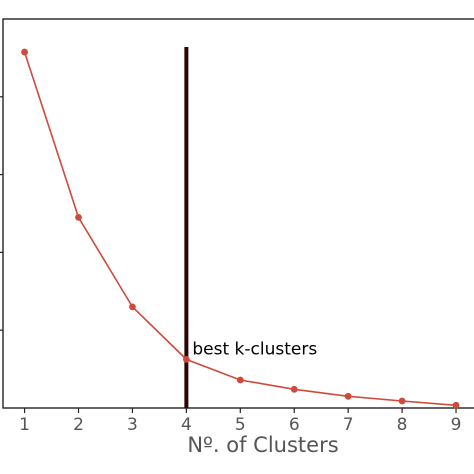 The width and height of the screenshot is (474, 474). I want to click on tick-labels: 1 2 3 4 5 6 7 8 9, so click(240, 425).